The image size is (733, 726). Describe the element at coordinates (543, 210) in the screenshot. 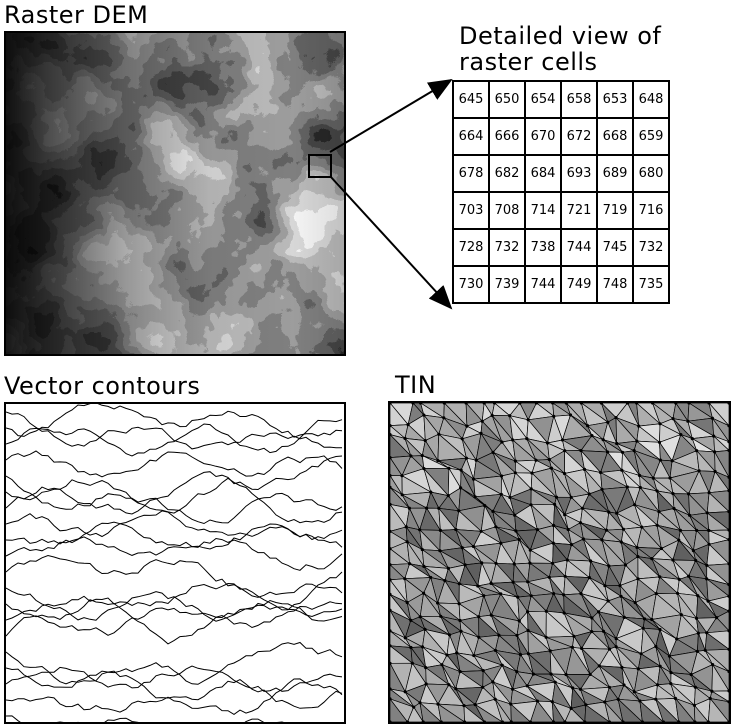

I see `raster-cell: 714` at that location.